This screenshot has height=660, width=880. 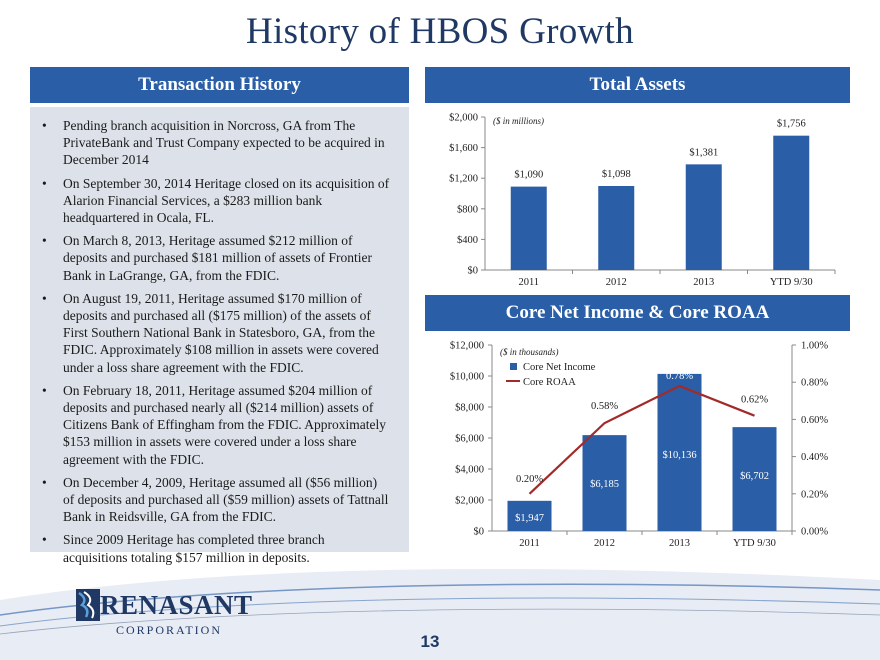 What do you see at coordinates (679, 376) in the screenshot?
I see `roaa-value-label: 0.78%` at bounding box center [679, 376].